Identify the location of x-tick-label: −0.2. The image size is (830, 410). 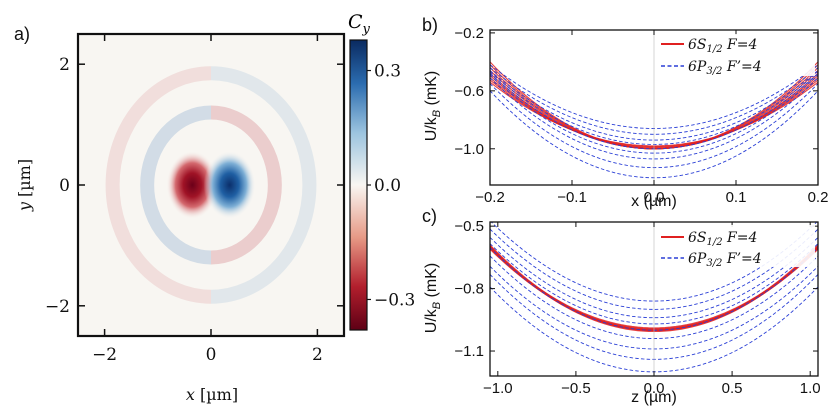
(490, 197).